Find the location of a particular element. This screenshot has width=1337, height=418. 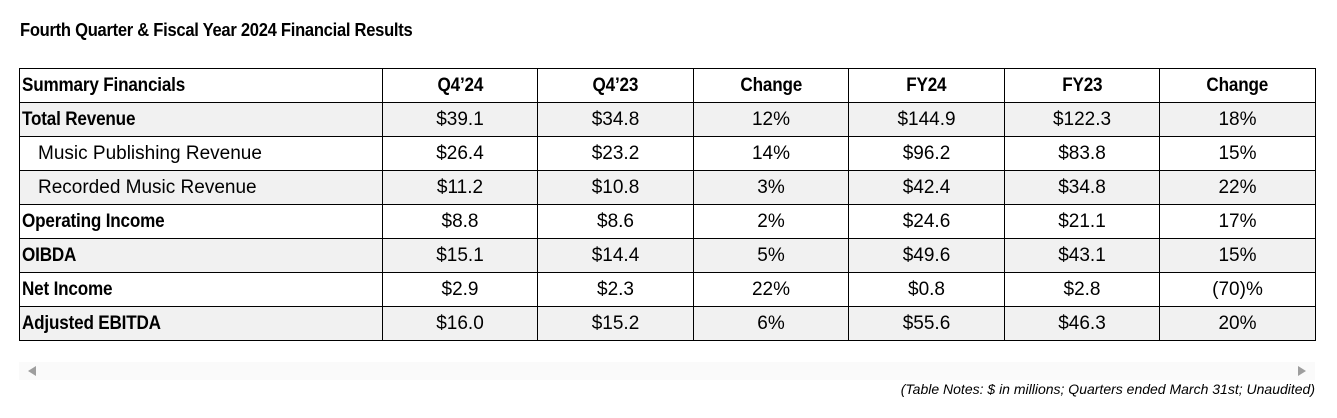

table-cell: 6% is located at coordinates (771, 323).